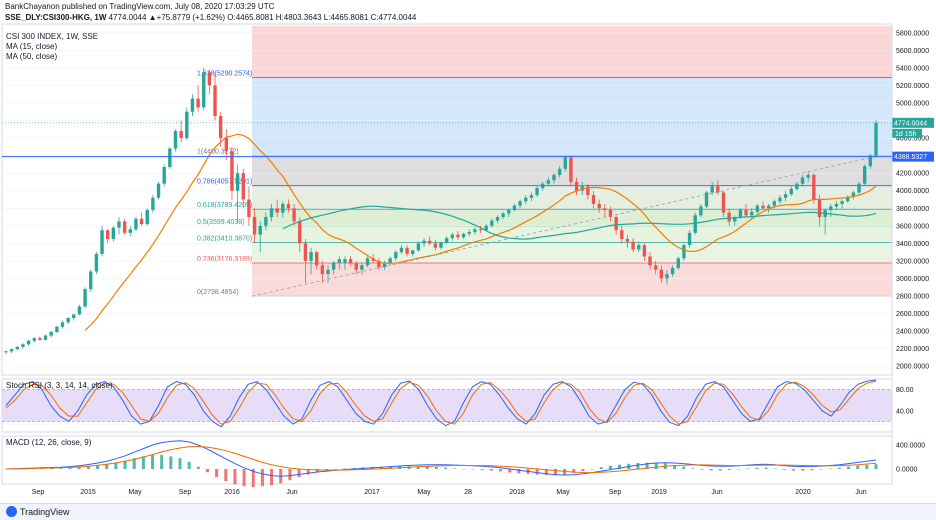  I want to click on y-tick-label: 2200.0000, so click(912, 349).